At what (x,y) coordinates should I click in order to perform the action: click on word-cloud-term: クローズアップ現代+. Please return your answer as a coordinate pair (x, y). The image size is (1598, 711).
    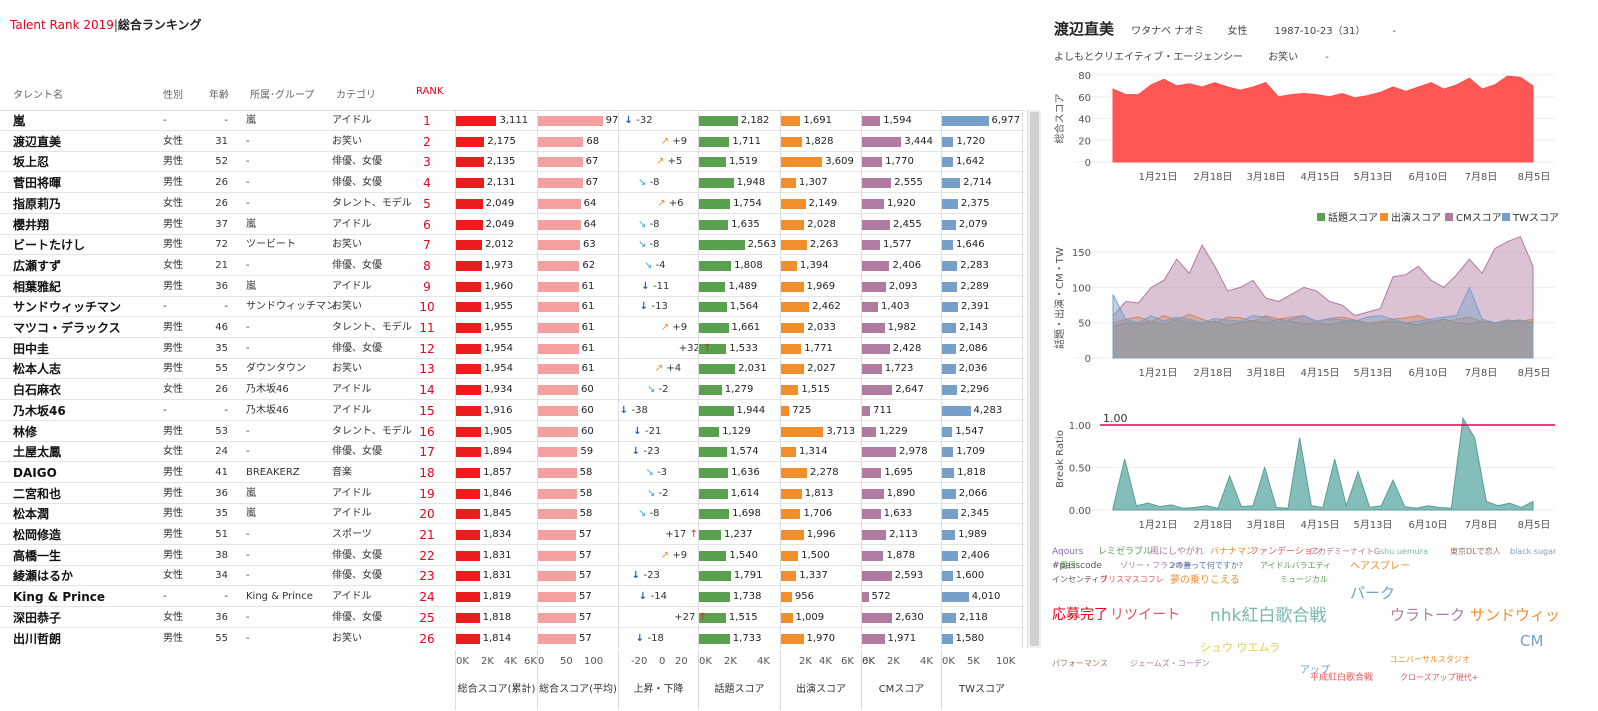
    Looking at the image, I should click on (1439, 677).